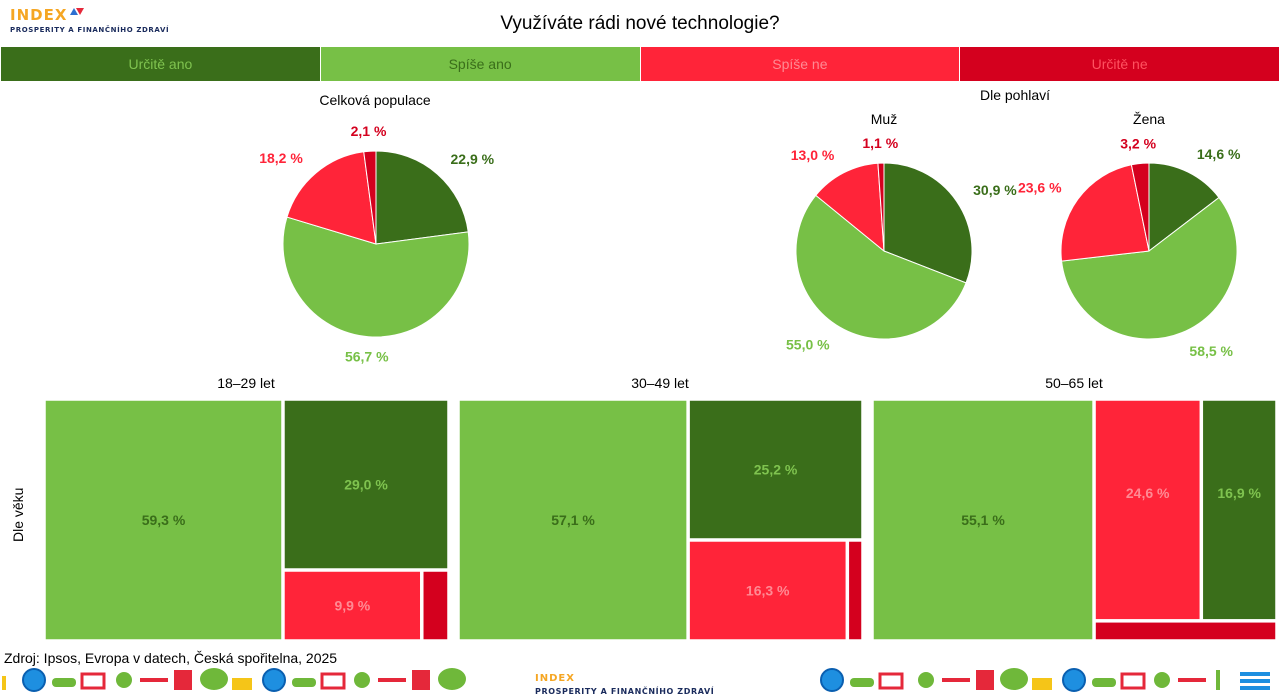 This screenshot has height=696, width=1280. I want to click on legend-item-urcite-ano: Určitě ano, so click(161, 64).